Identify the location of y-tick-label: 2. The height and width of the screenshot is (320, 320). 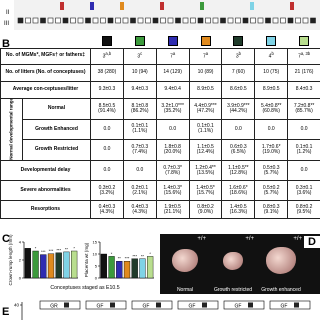
(20, 260).